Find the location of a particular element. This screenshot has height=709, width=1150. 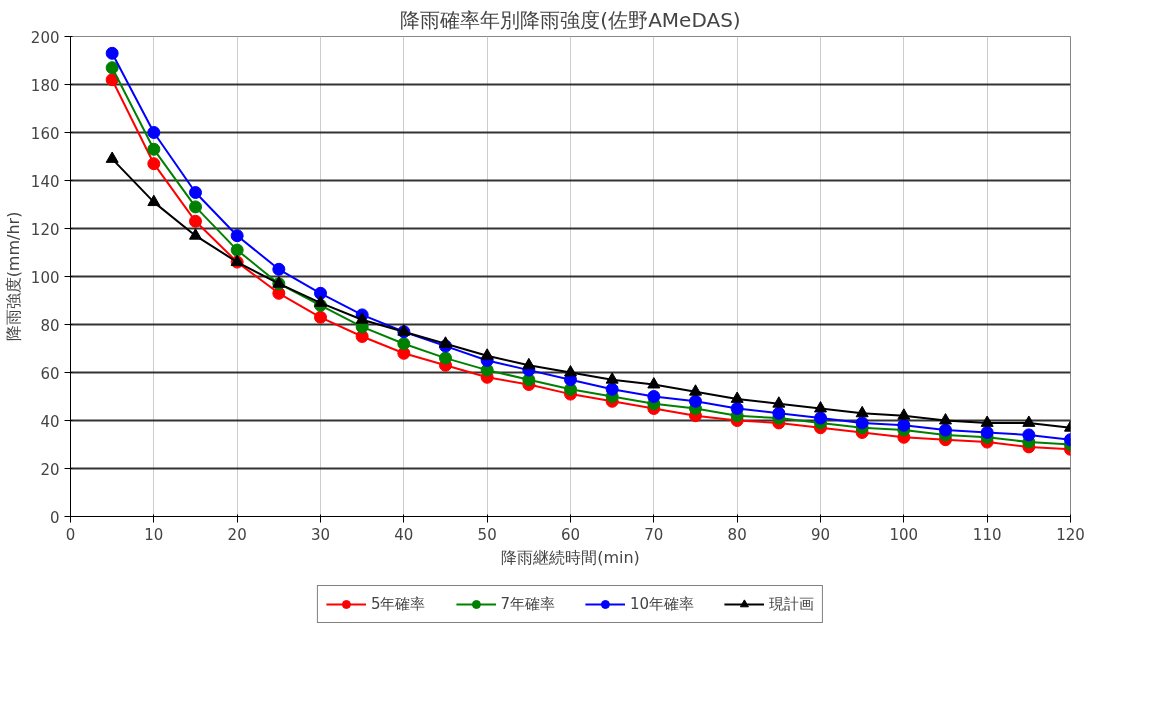

legend-label: 7年確率 is located at coordinates (527, 604).